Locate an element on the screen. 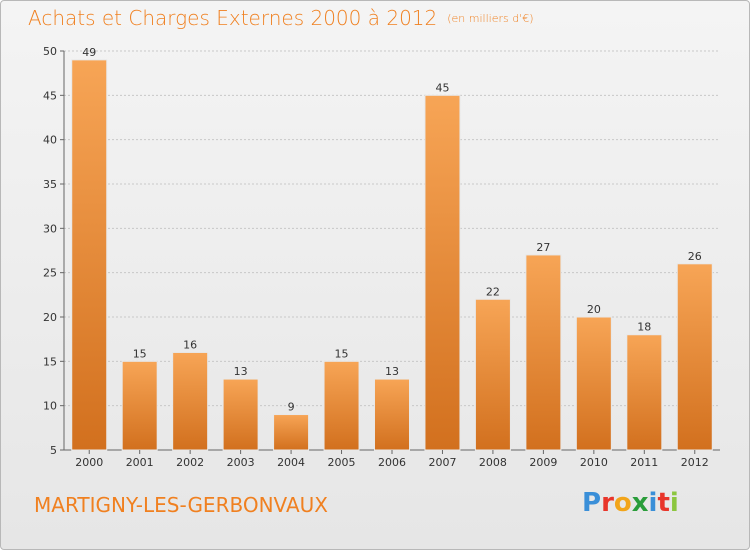 This screenshot has width=750, height=550. logo-letter: P is located at coordinates (592, 503).